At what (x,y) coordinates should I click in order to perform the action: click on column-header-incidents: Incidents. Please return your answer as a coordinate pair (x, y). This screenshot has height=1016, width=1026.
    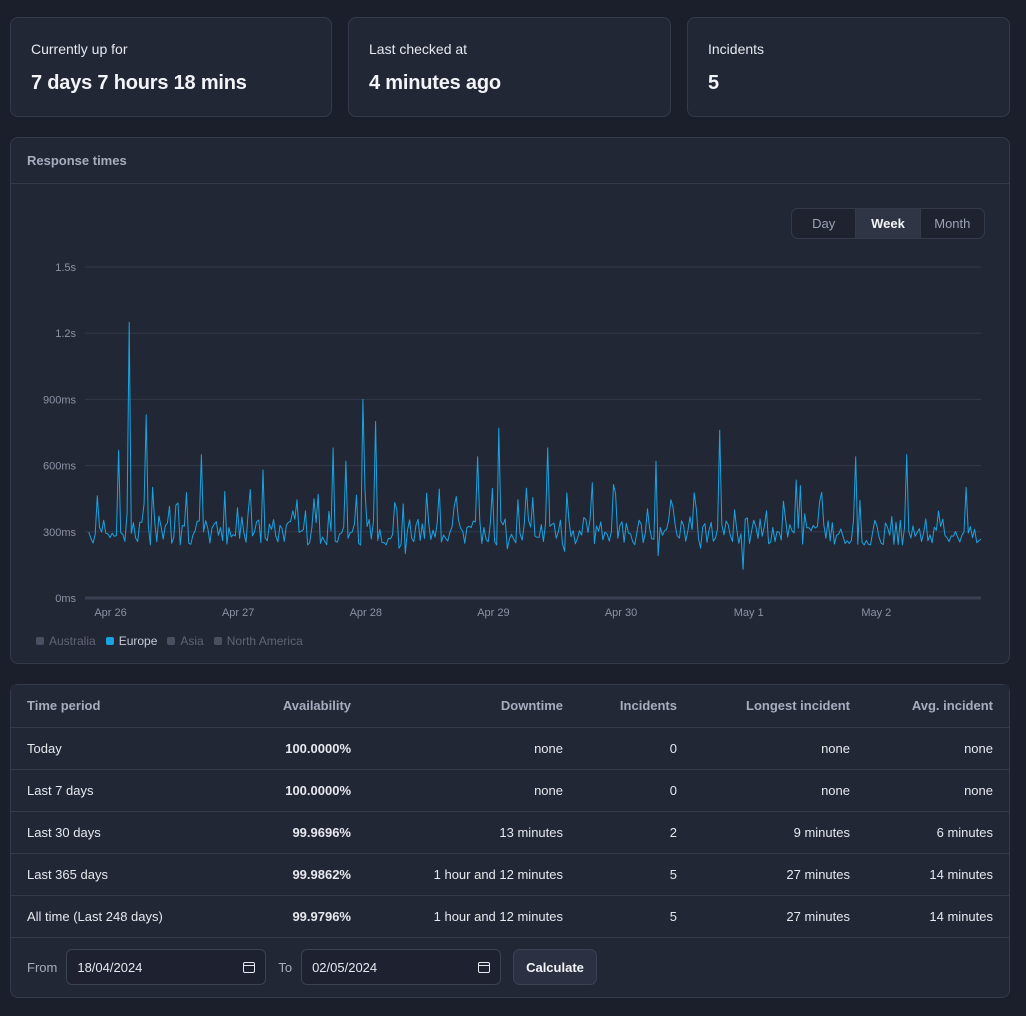
    Looking at the image, I should click on (620, 706).